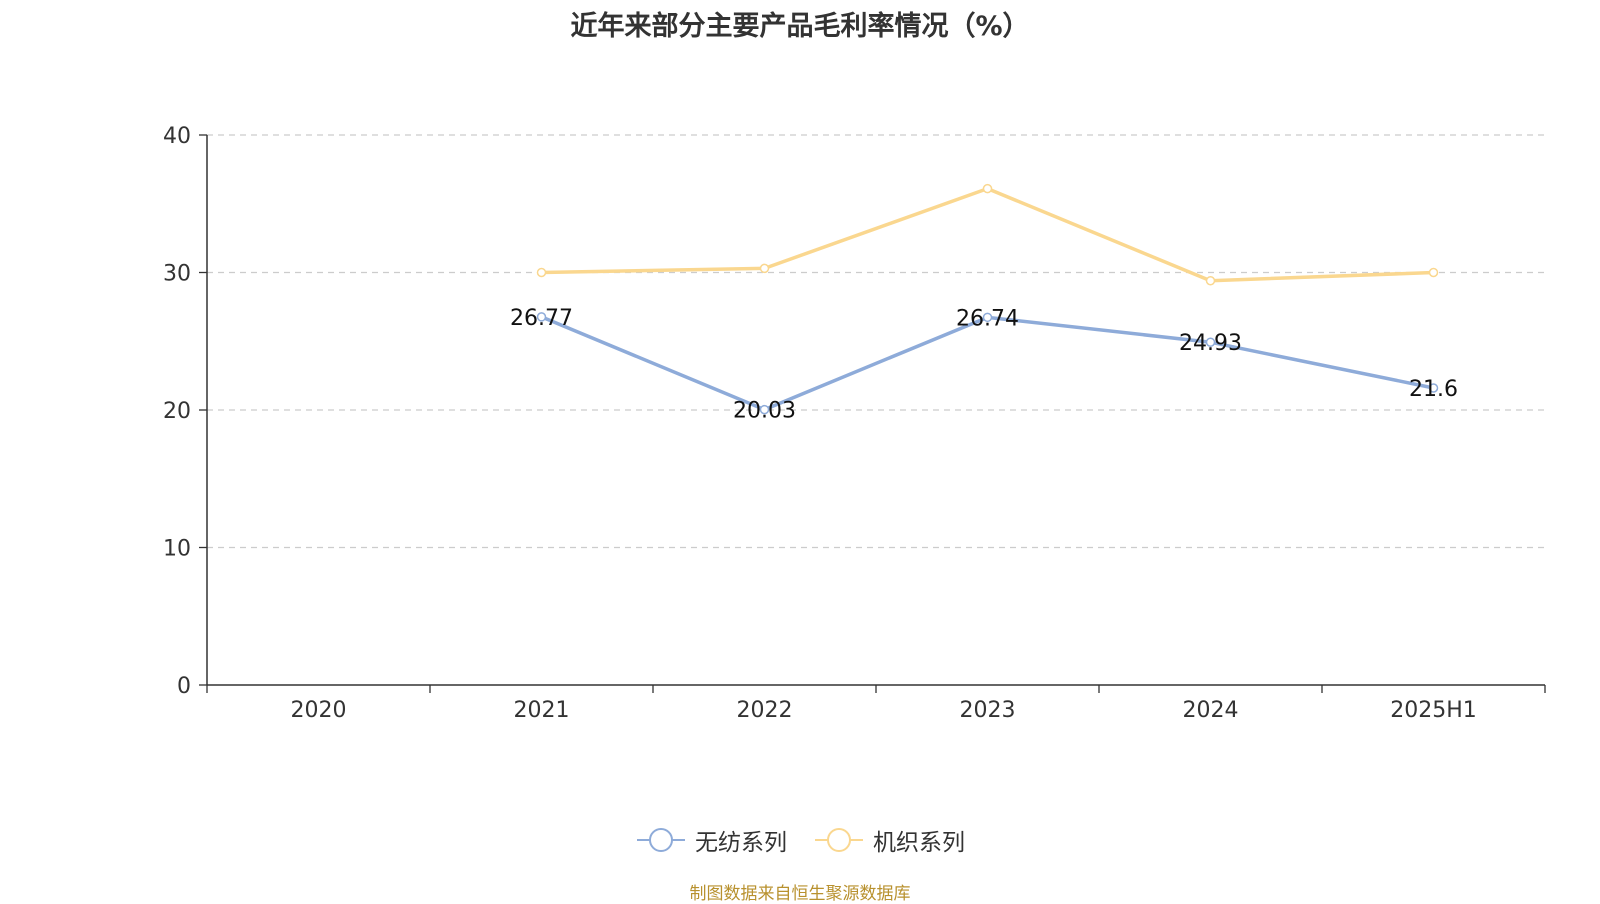 This screenshot has width=1600, height=904. I want to click on source-note: 制图数据来自恒生聚源数据库, so click(800, 894).